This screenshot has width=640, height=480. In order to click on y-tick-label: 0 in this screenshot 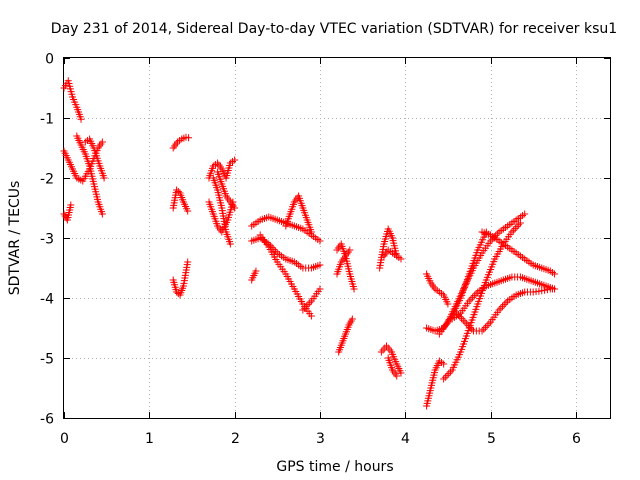, I will do `click(49, 60)`.